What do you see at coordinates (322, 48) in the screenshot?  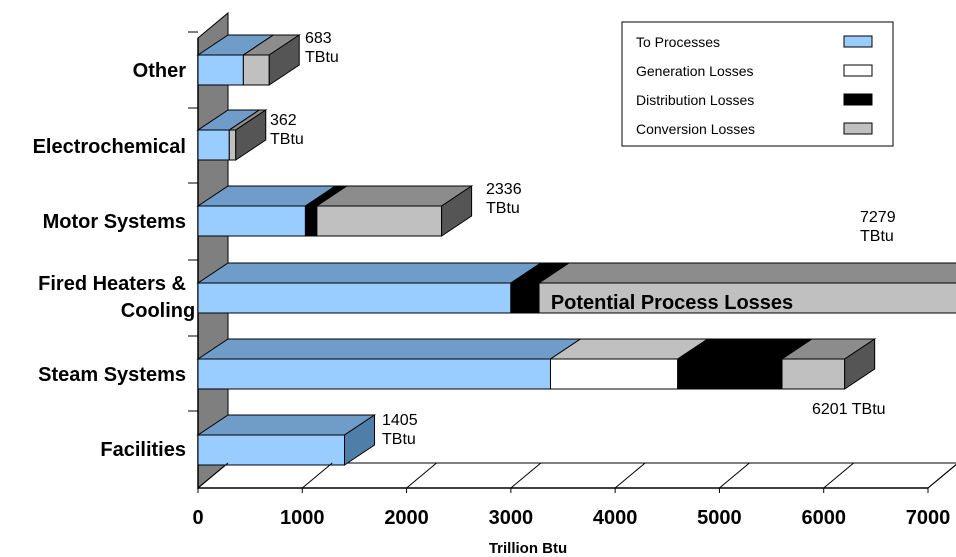 I see `total-label: 683 TBtu` at bounding box center [322, 48].